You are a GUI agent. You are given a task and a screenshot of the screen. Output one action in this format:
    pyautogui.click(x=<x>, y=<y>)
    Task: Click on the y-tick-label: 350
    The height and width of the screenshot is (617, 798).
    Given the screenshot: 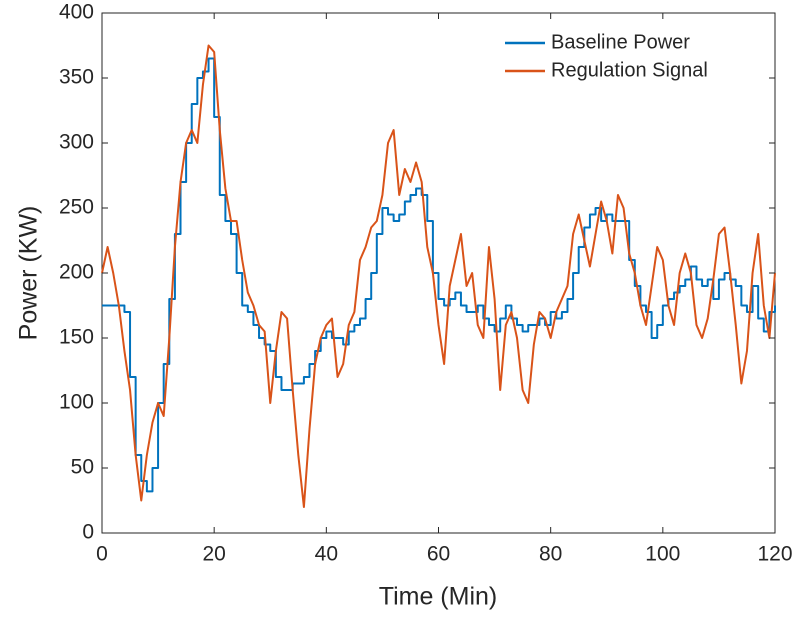 What is the action you would take?
    pyautogui.click(x=76, y=77)
    